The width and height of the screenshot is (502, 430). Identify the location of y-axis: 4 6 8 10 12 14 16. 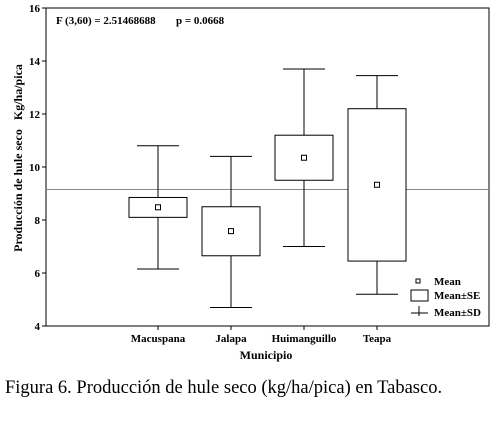
(37, 168).